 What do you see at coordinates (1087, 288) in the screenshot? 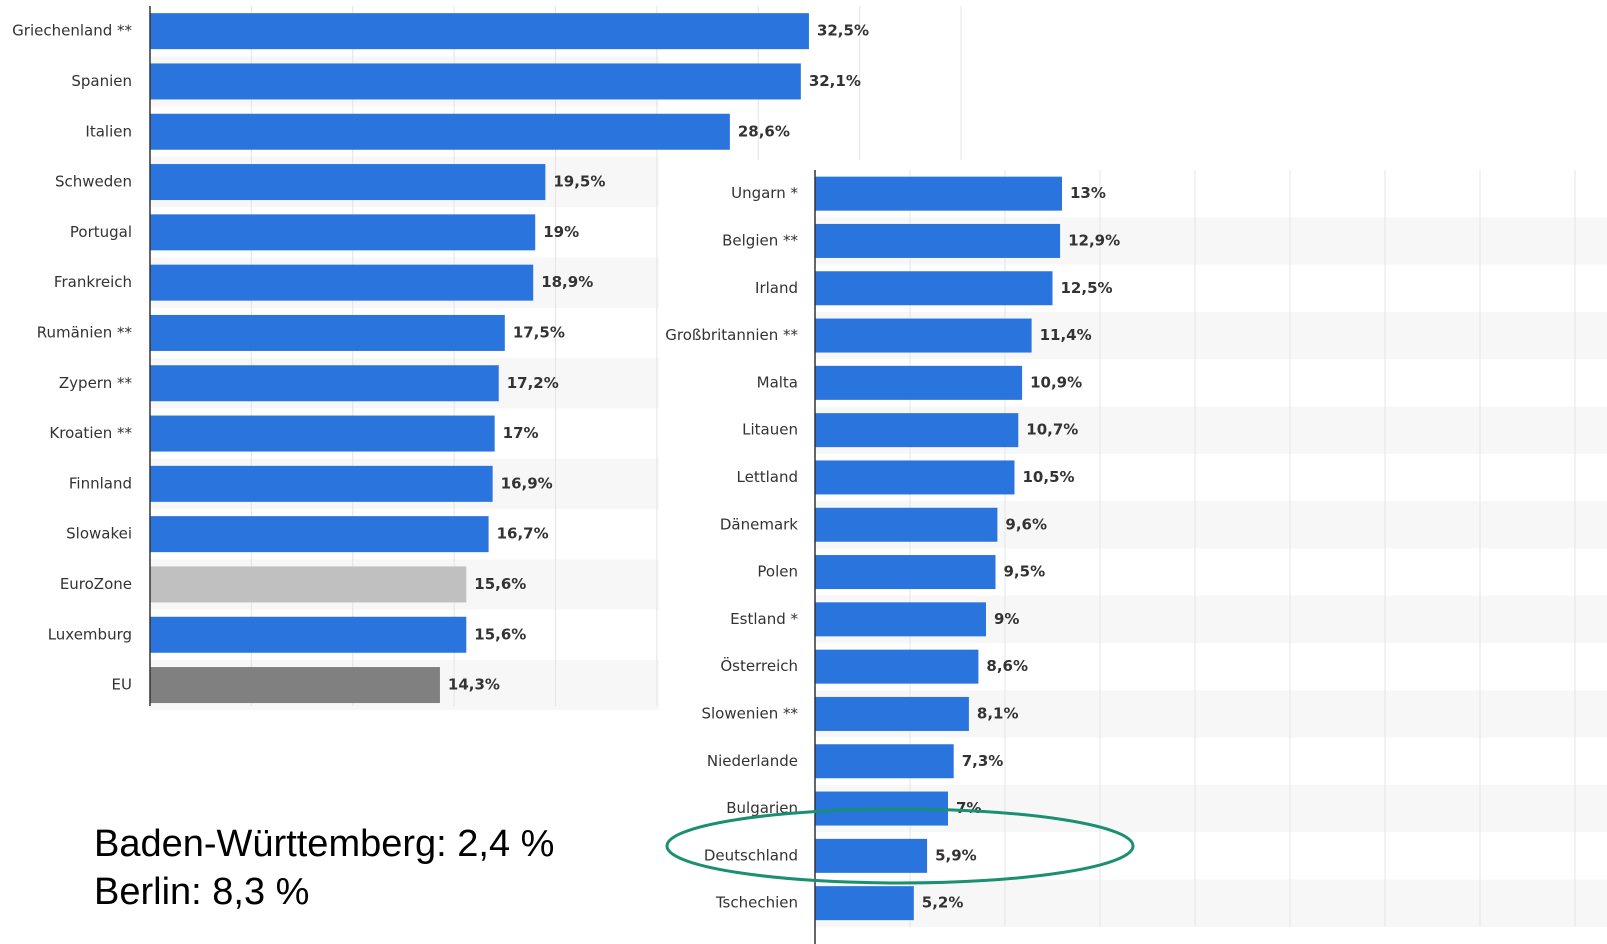
I see `value-label: 12,5%` at bounding box center [1087, 288].